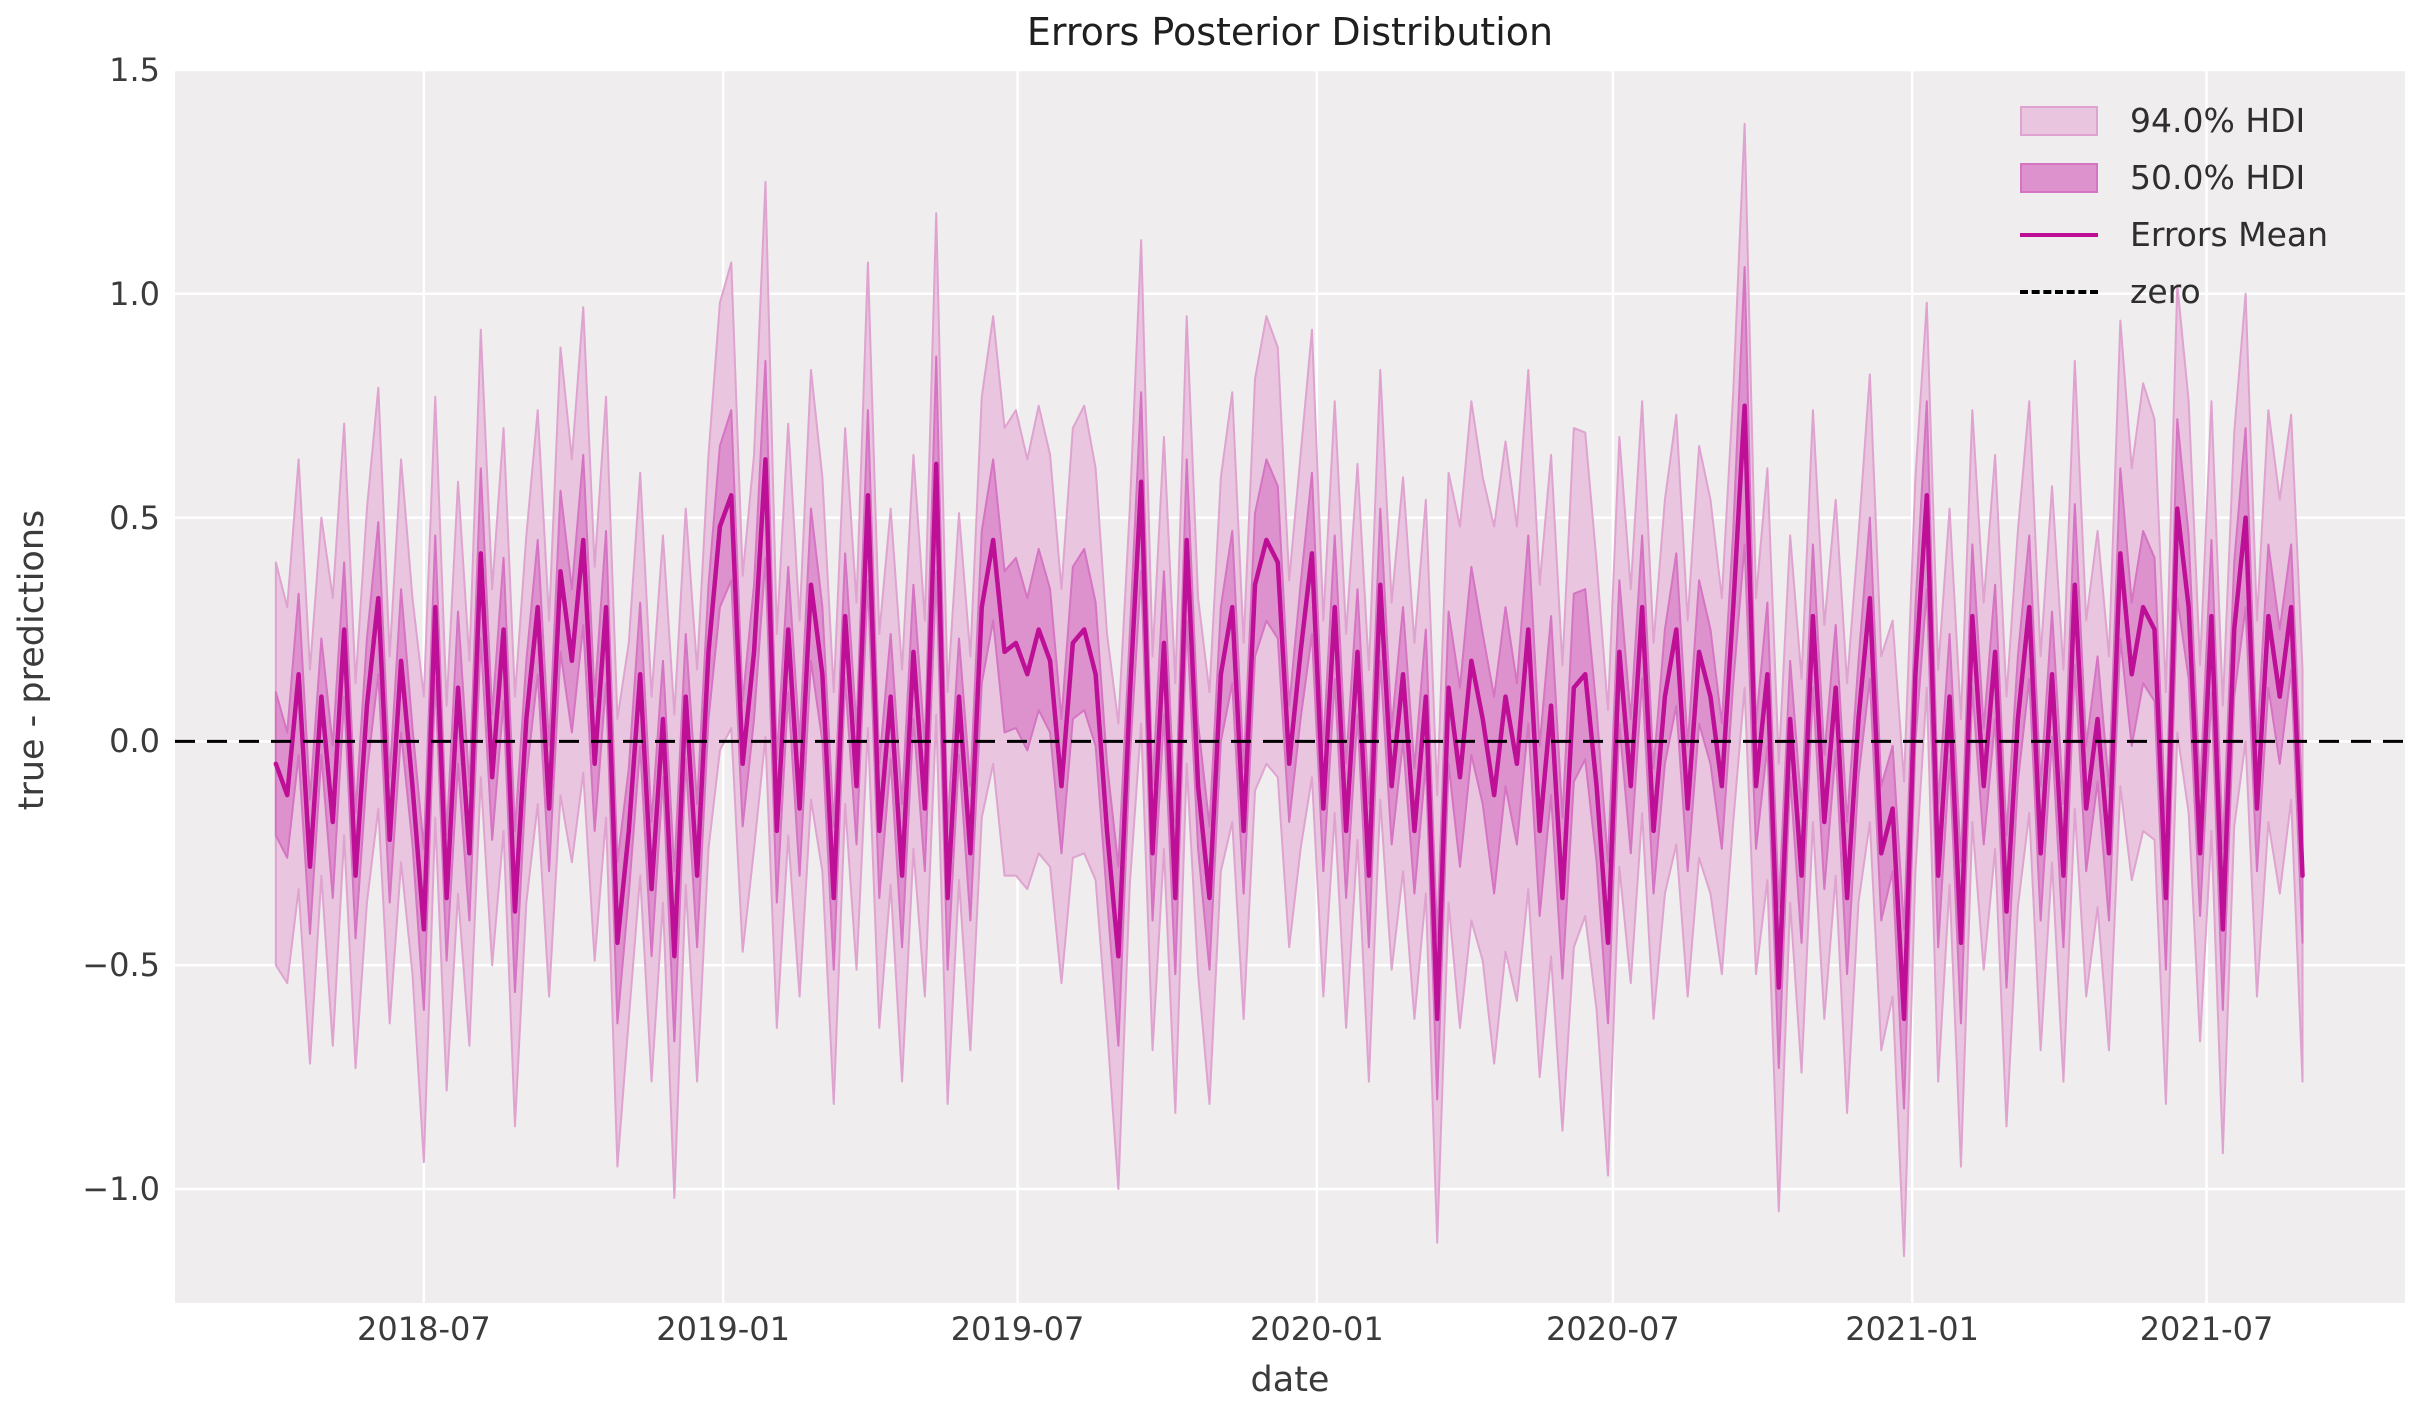  Describe the element at coordinates (2059, 120) in the screenshot. I see `band94-swatch` at that location.